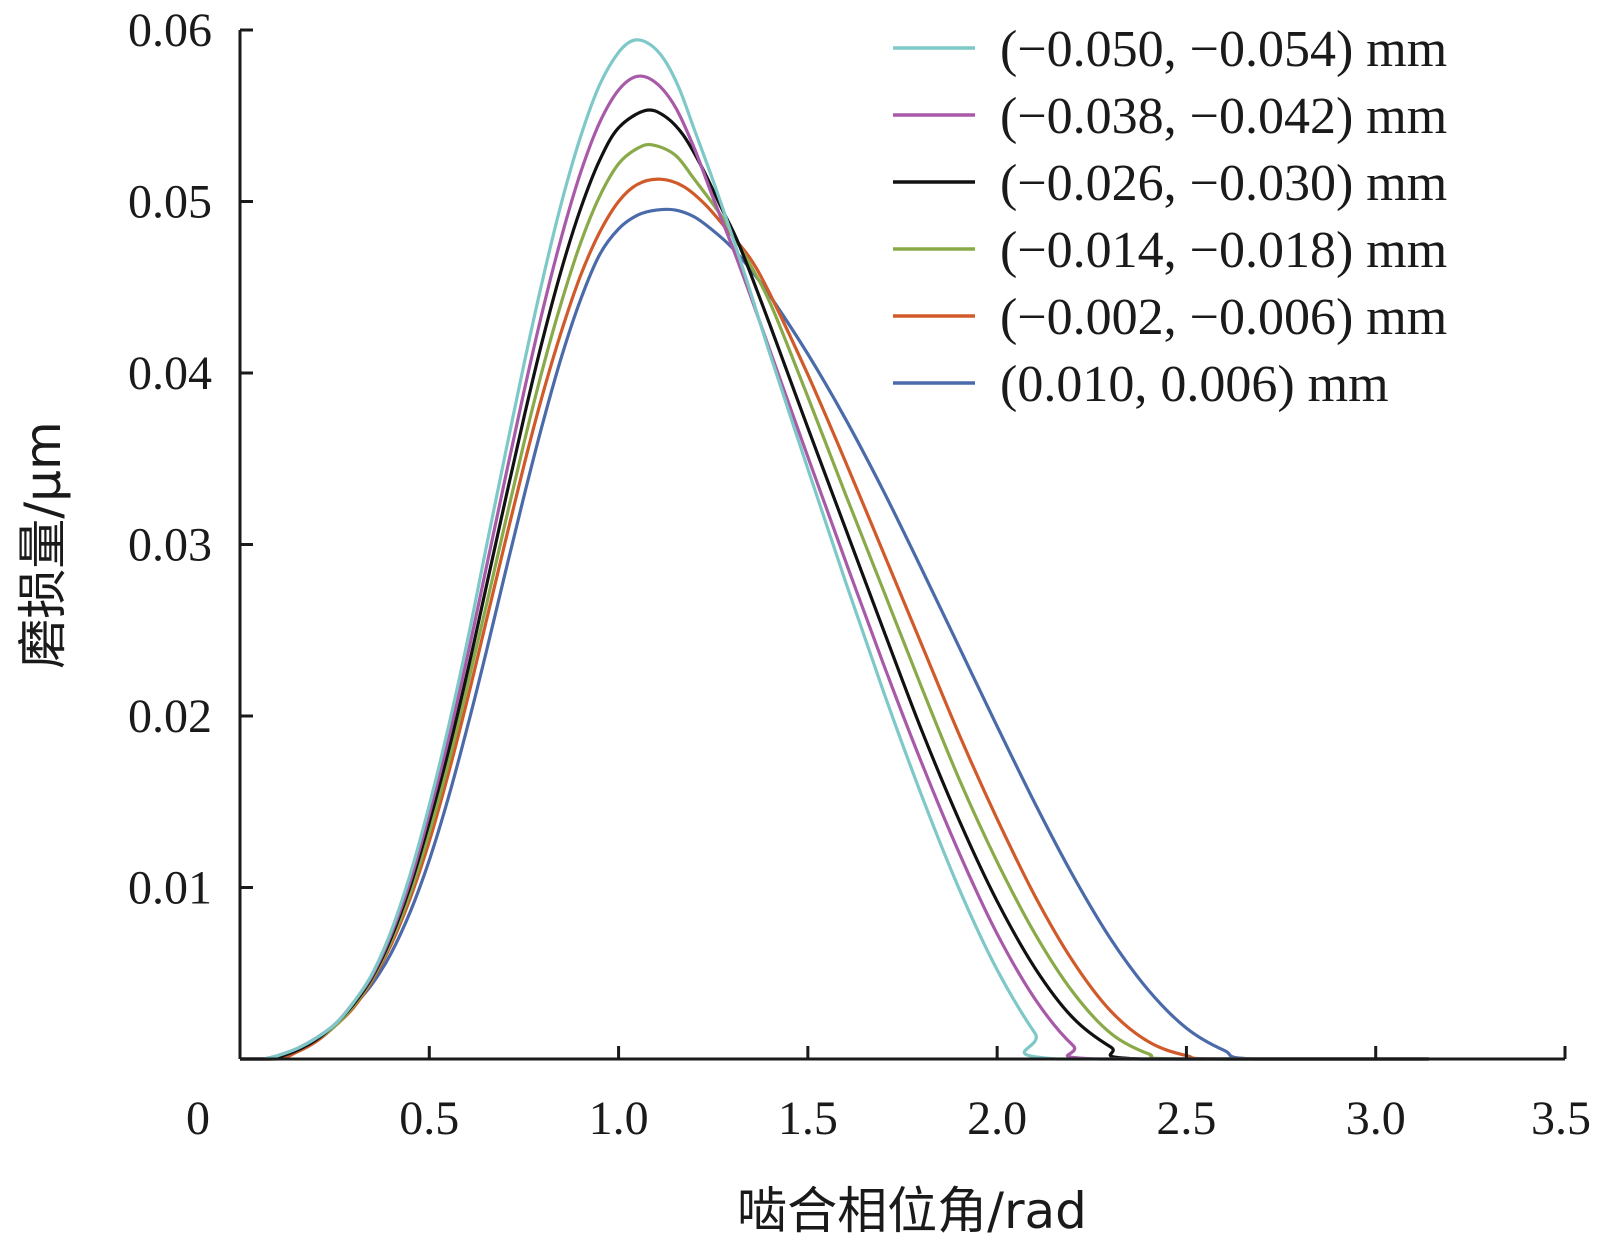 The height and width of the screenshot is (1248, 1615). What do you see at coordinates (1223, 183) in the screenshot?
I see `legend-label: (−0.026, −0.030) mm` at bounding box center [1223, 183].